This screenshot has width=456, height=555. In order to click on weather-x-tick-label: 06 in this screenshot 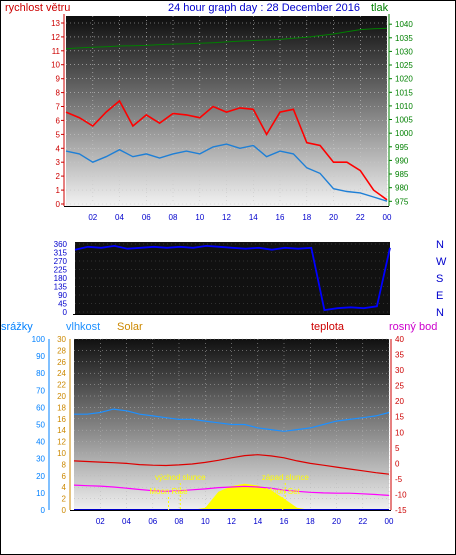, I will do `click(152, 521)`.